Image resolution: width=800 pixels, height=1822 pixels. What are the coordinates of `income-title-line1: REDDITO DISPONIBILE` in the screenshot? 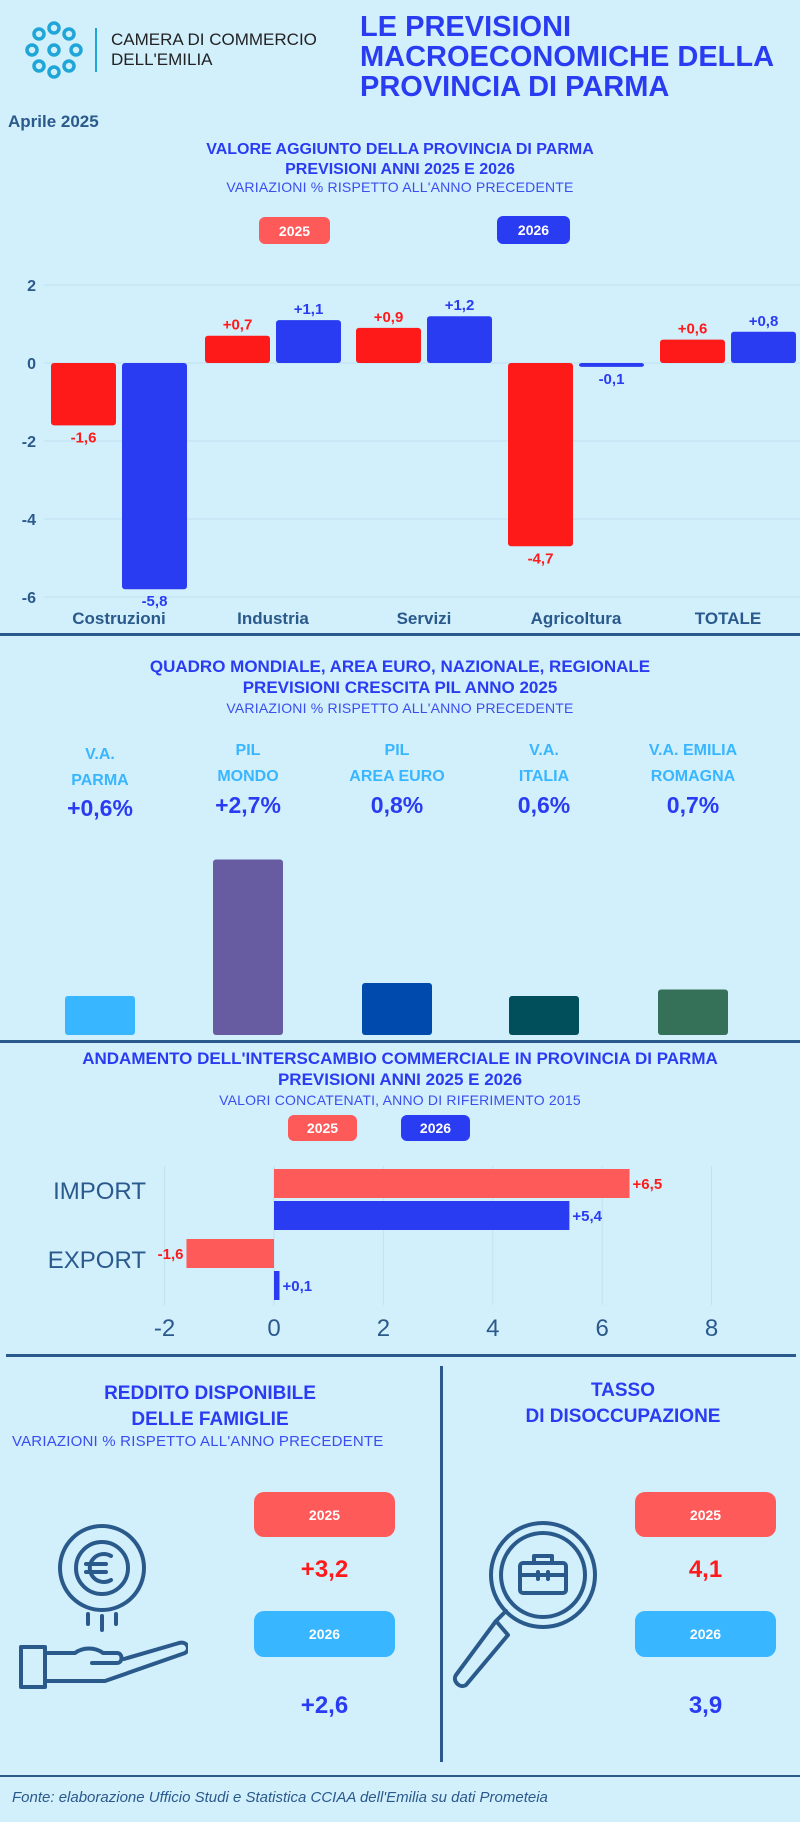 It's located at (210, 1393).